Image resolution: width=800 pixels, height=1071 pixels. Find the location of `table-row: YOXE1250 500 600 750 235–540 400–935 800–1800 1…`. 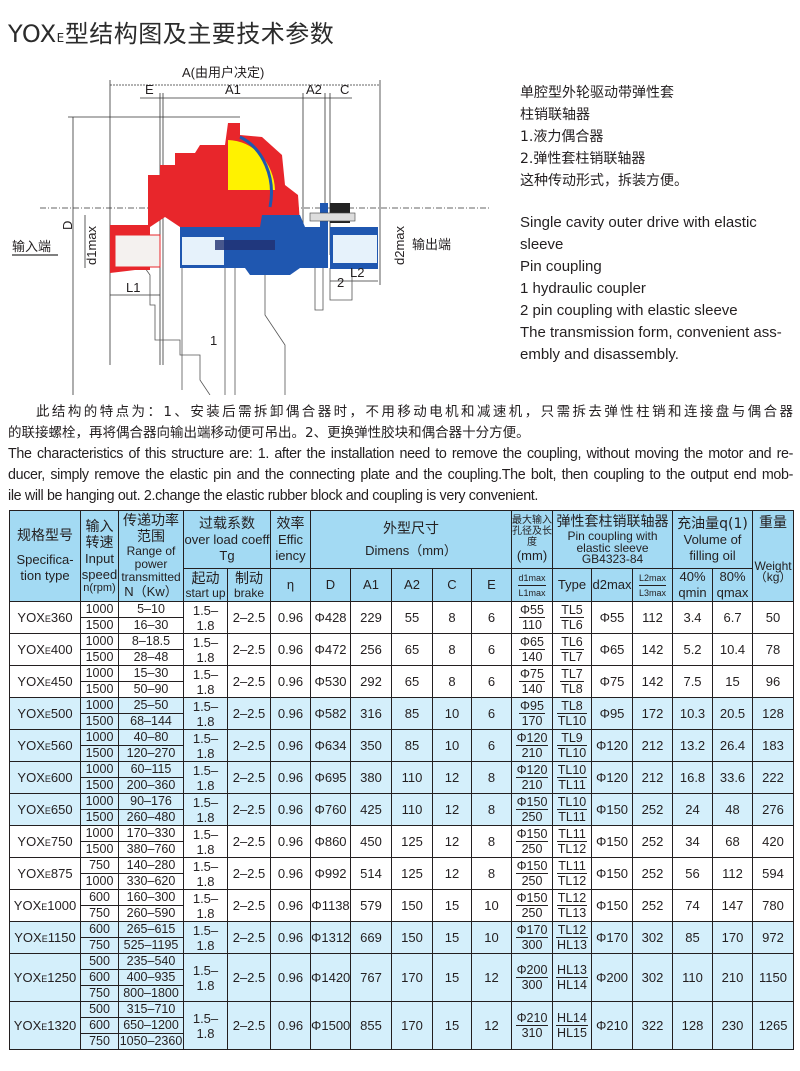

table-row: YOXE1250 500 600 750 235–540 400–935 800–1800 1… is located at coordinates (402, 977).